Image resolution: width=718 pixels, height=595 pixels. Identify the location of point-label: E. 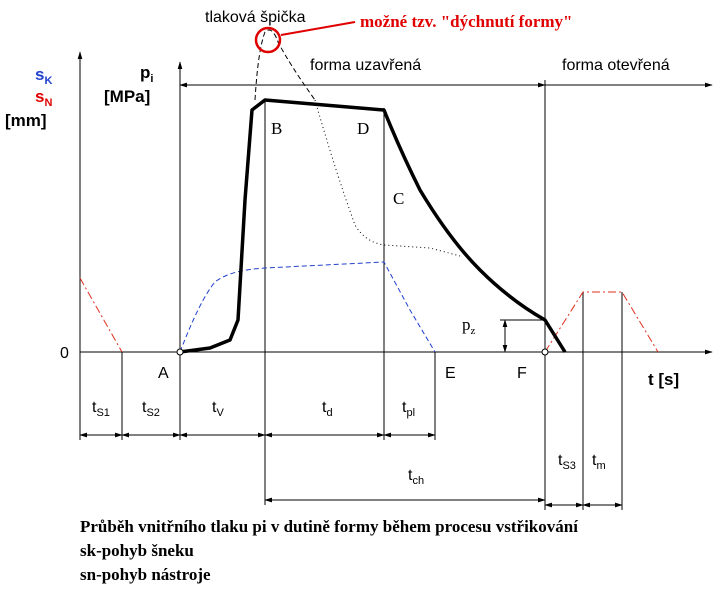
(450, 373).